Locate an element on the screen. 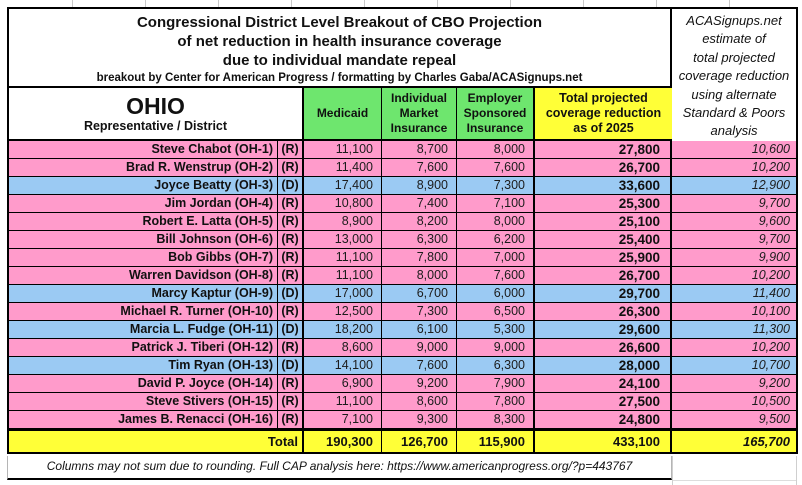 This screenshot has width=802, height=485. individual-market-value: 7,600 is located at coordinates (419, 167).